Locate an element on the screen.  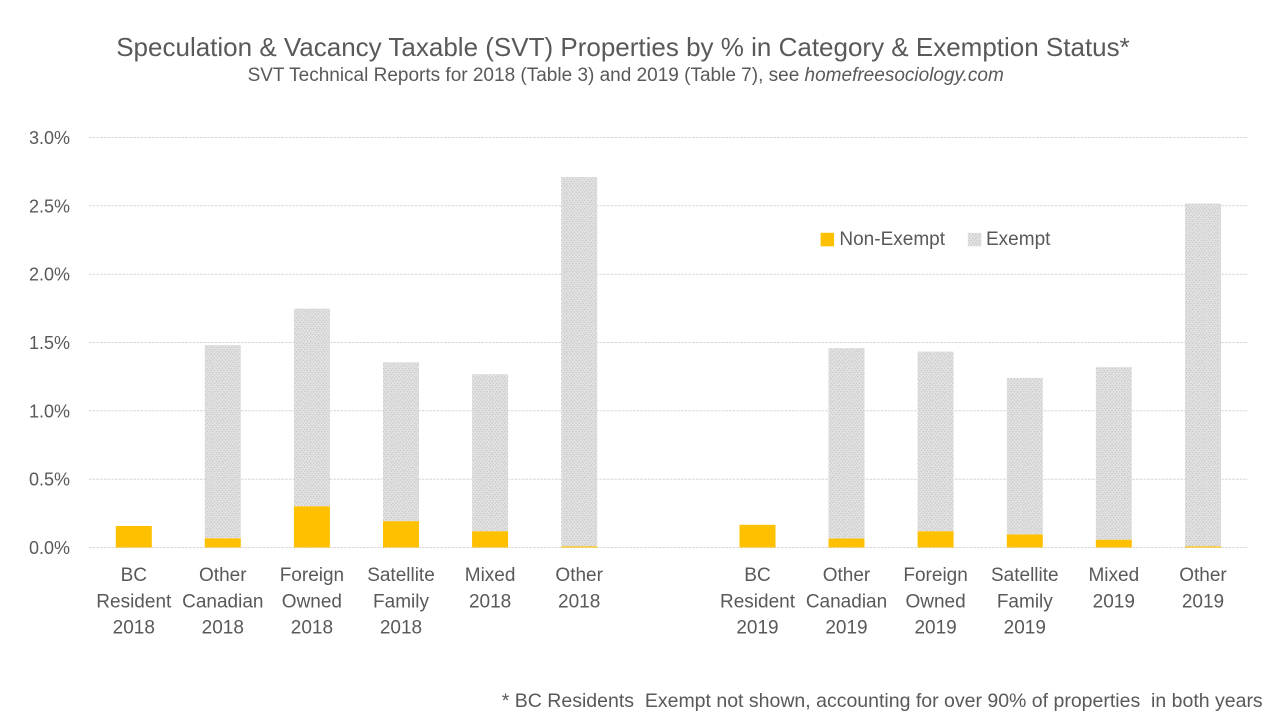
svg-text: 0.0% is located at coordinates (49, 548).